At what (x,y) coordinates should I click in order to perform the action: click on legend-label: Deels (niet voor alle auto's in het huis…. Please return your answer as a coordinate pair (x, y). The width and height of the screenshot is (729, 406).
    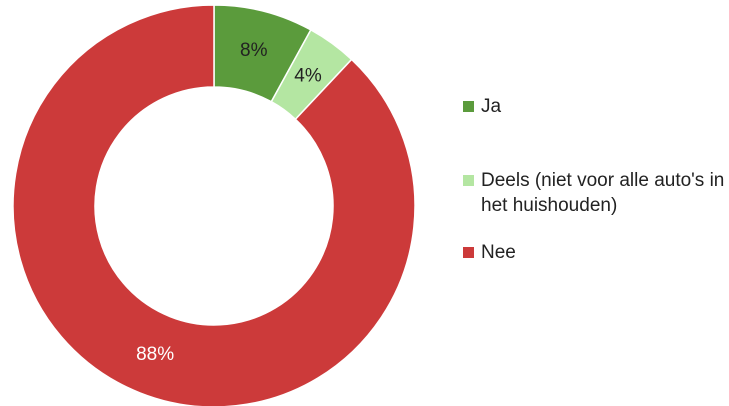
    Looking at the image, I should click on (603, 193).